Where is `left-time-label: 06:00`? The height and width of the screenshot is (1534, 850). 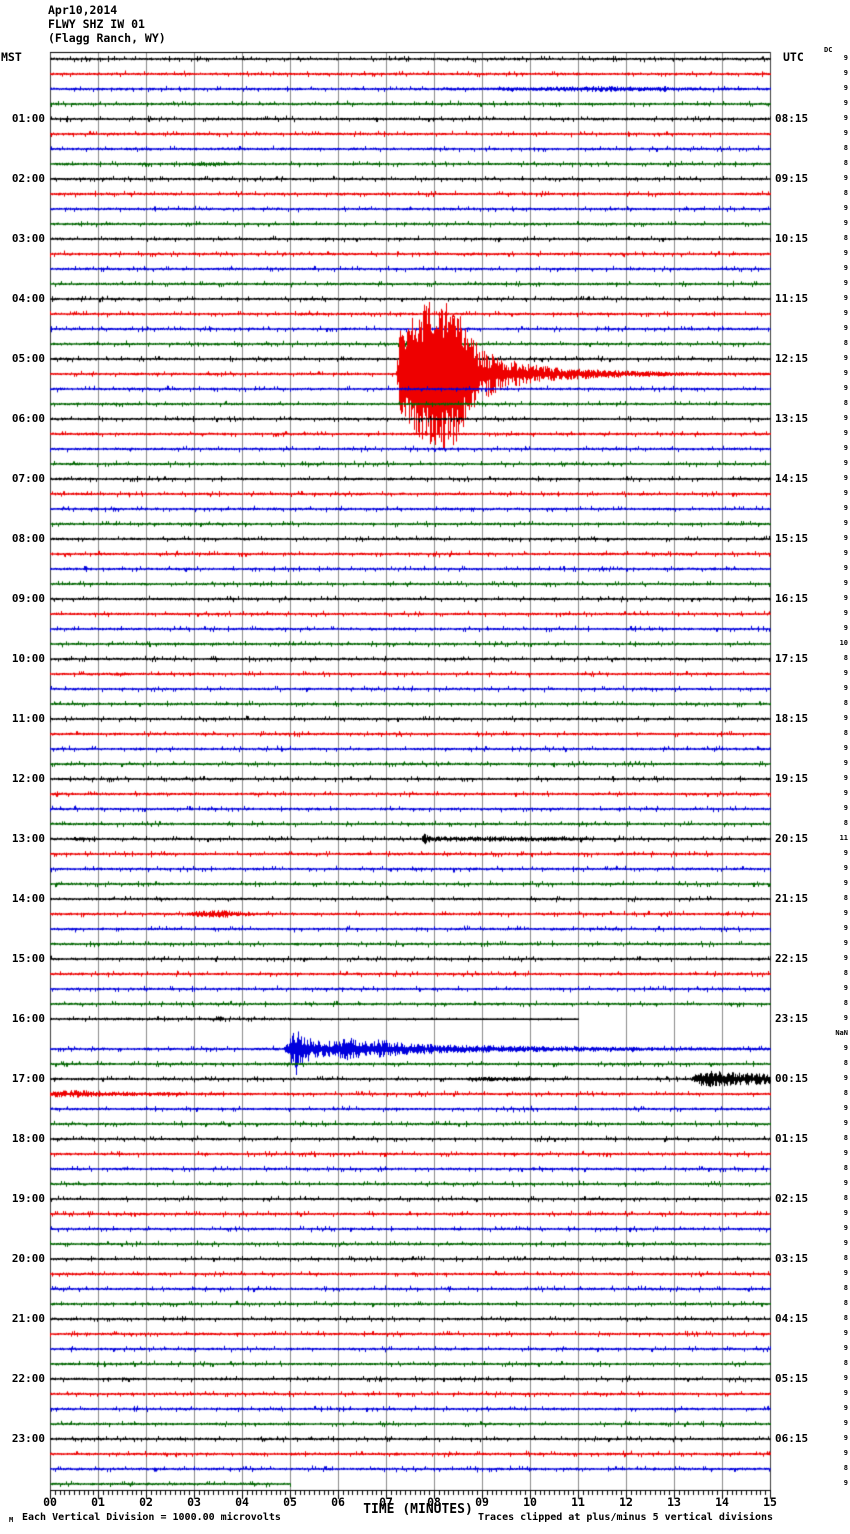
left-time-label: 06:00 is located at coordinates (28, 418).